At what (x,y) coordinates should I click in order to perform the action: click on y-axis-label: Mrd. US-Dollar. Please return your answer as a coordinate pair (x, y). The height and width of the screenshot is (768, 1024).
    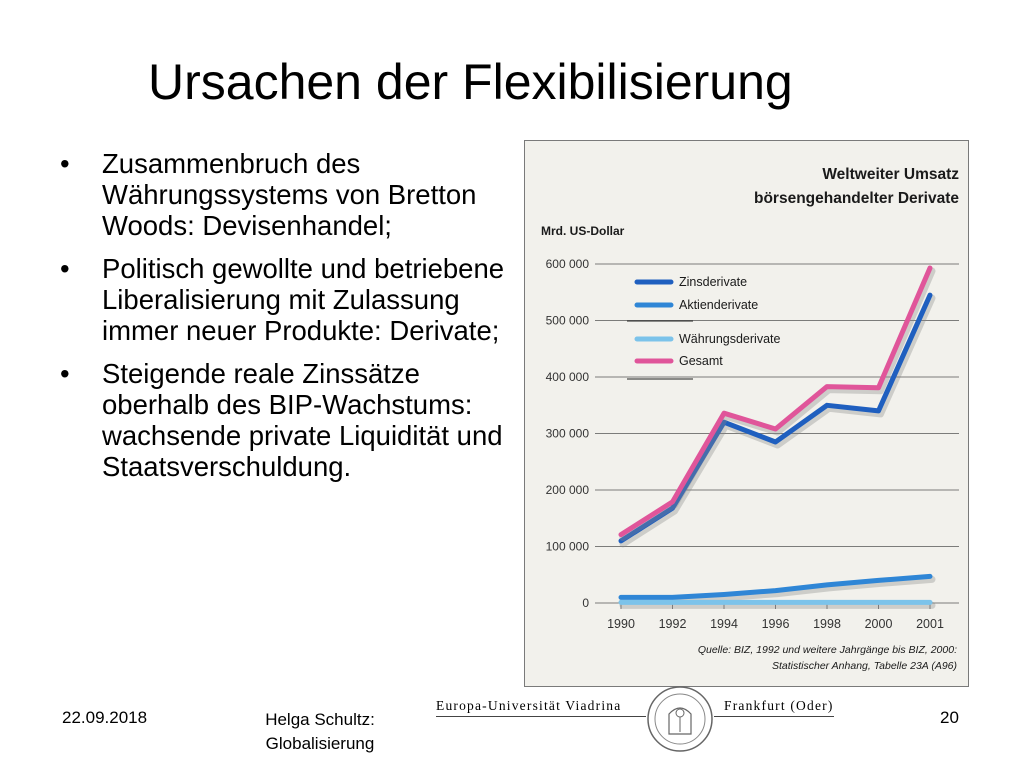
    Looking at the image, I should click on (583, 231).